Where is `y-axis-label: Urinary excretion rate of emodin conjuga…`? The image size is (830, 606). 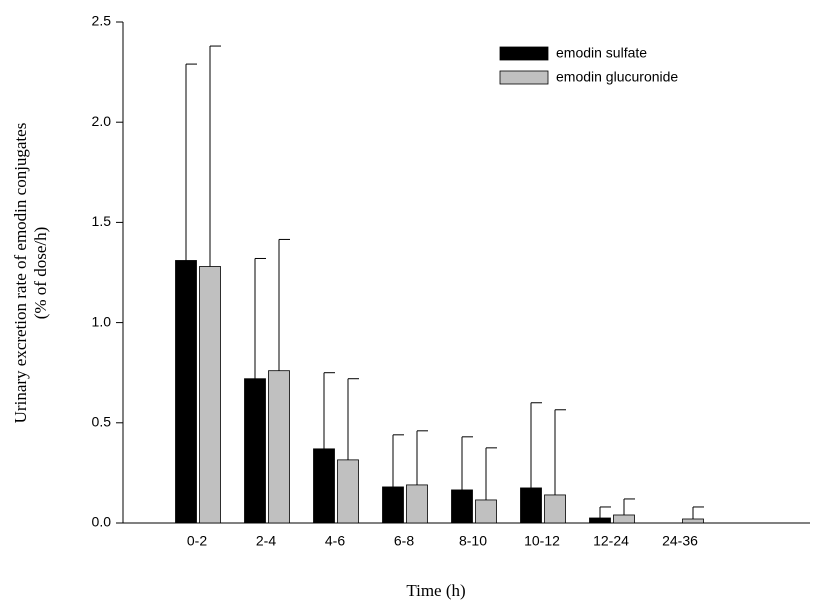
y-axis-label: Urinary excretion rate of emodin conjuga… is located at coordinates (20, 273).